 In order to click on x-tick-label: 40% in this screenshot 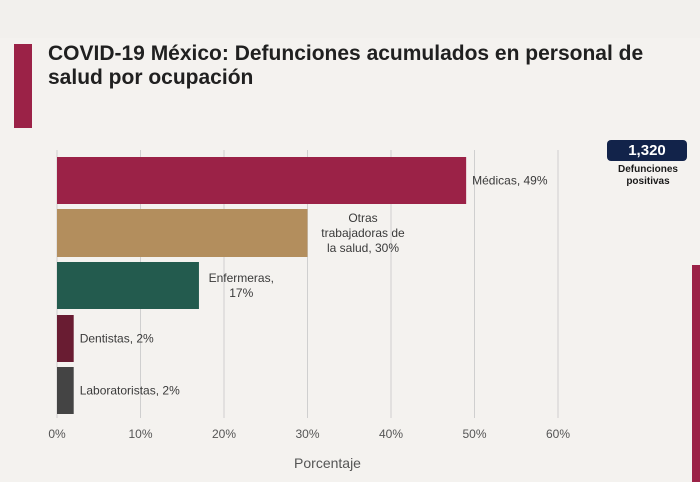, I will do `click(391, 434)`.